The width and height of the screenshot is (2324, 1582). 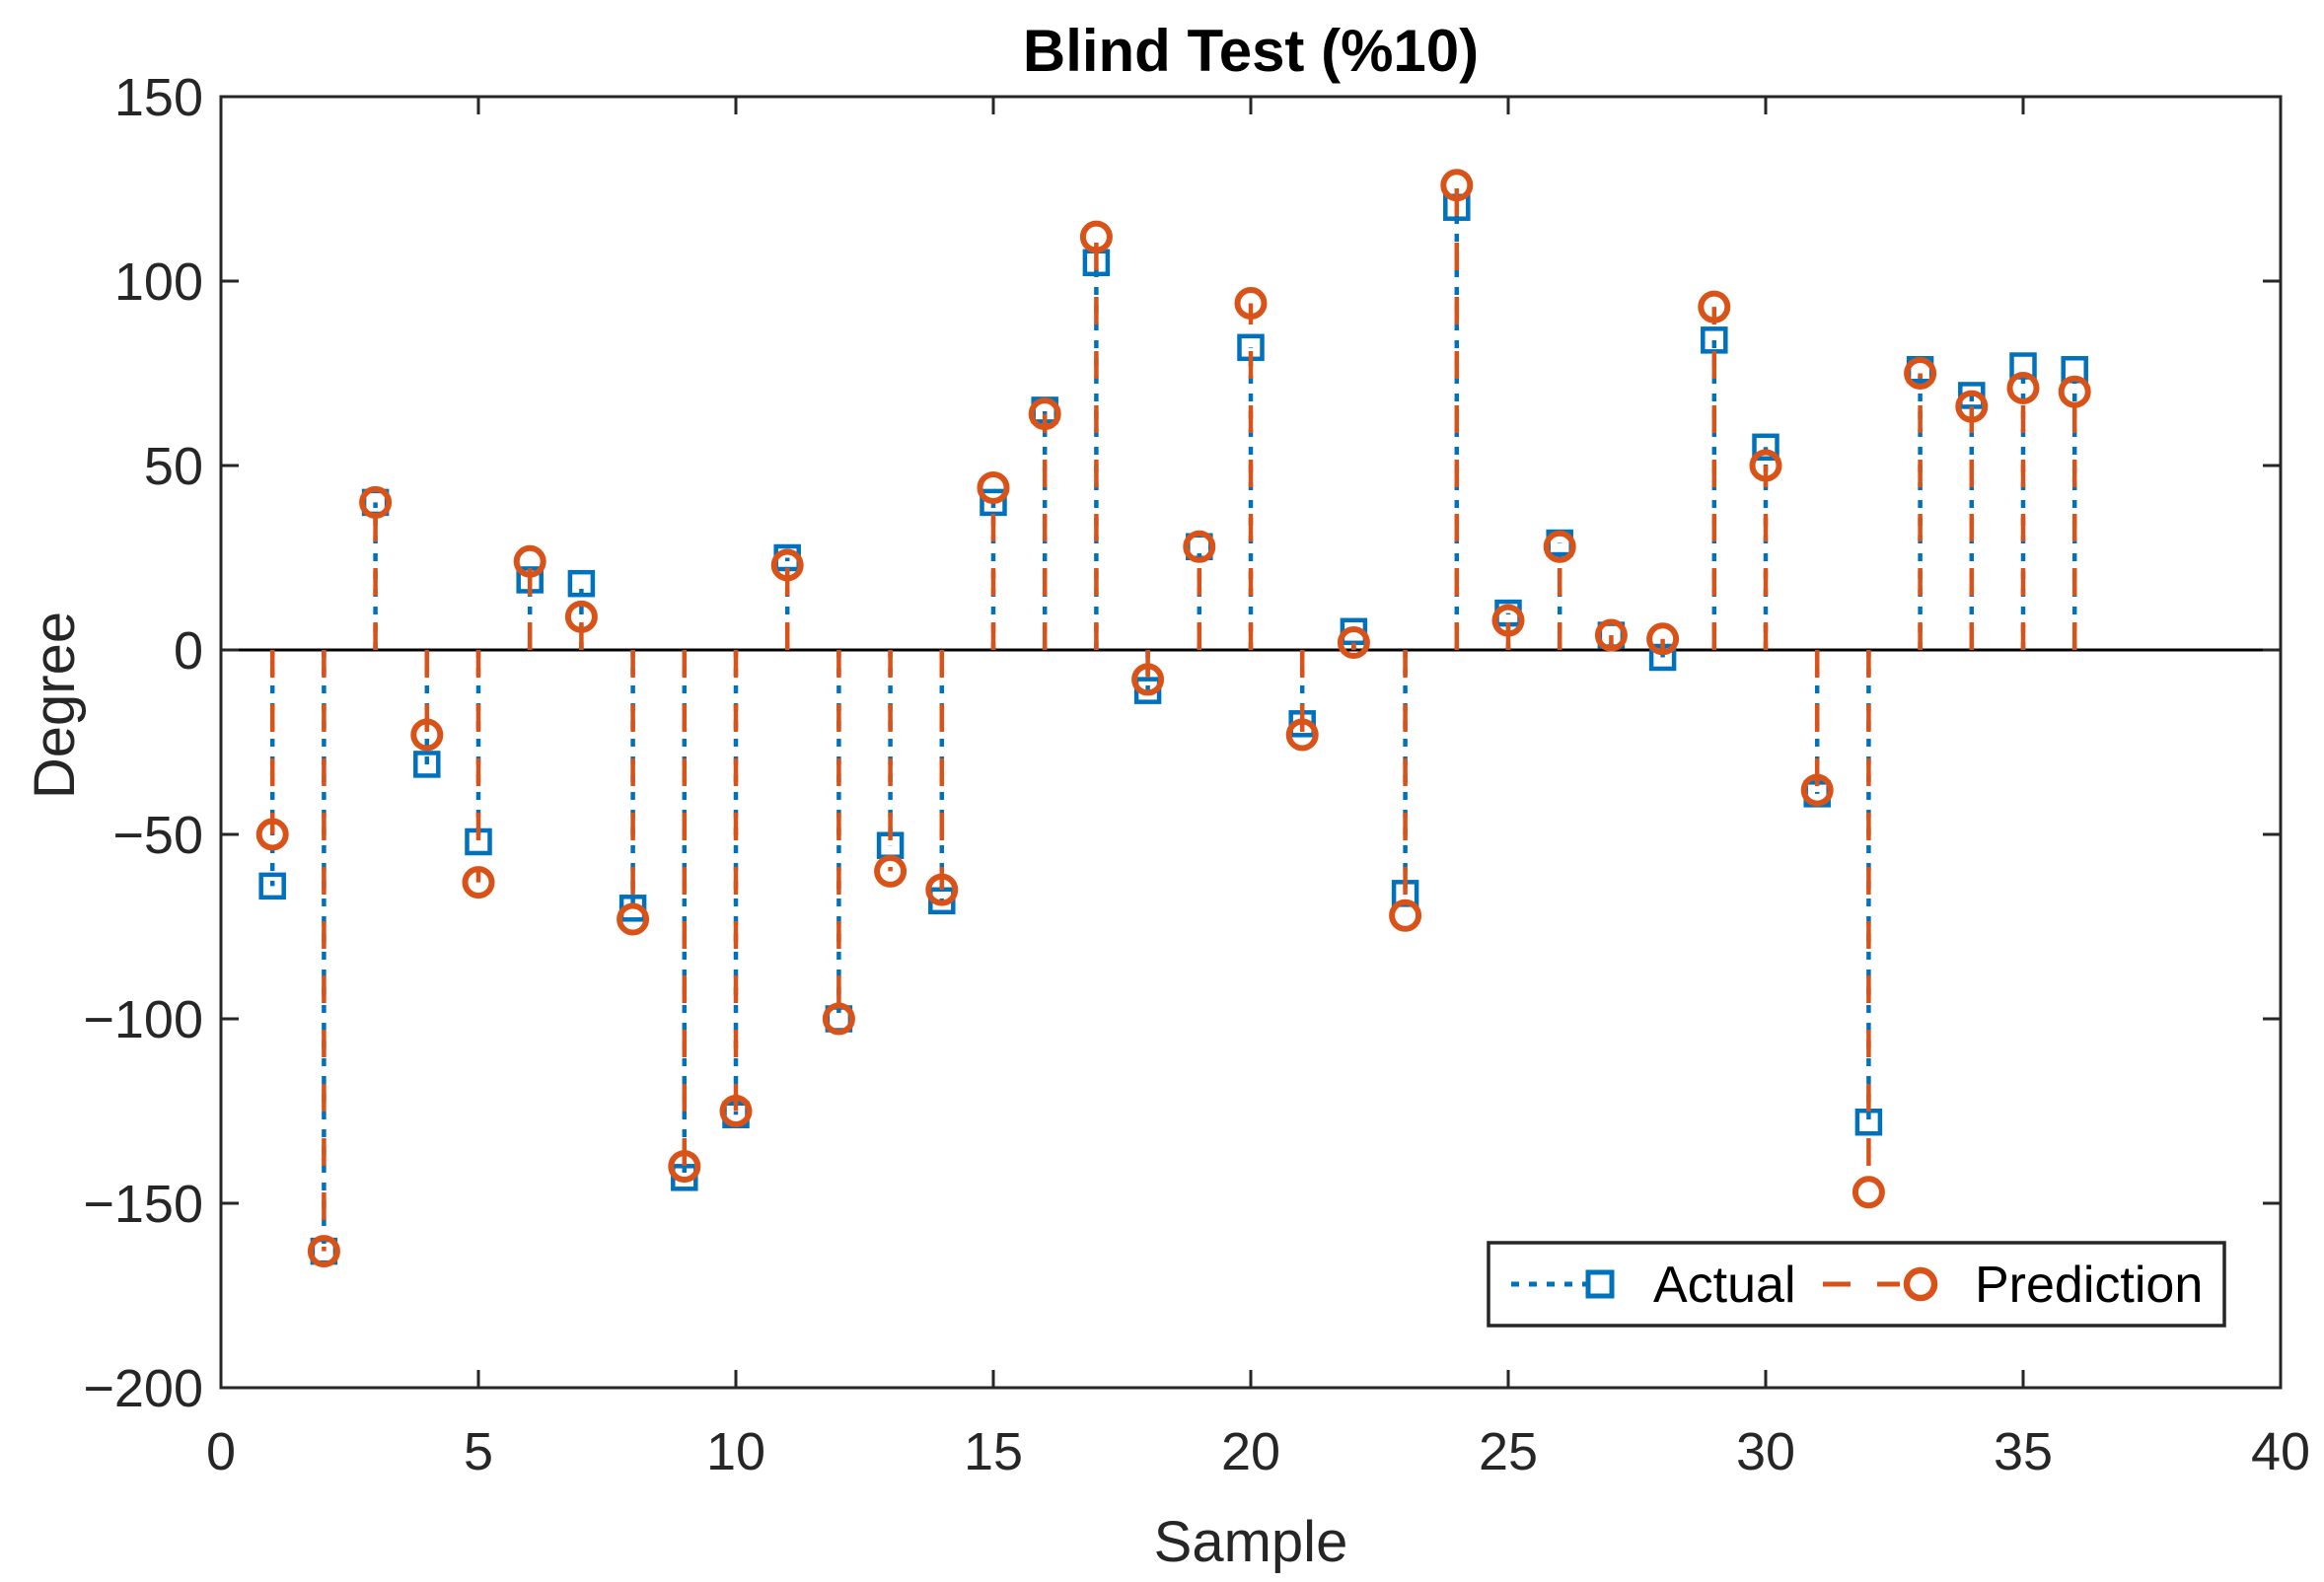 I want to click on x-tick-label: 0, so click(x=221, y=1451).